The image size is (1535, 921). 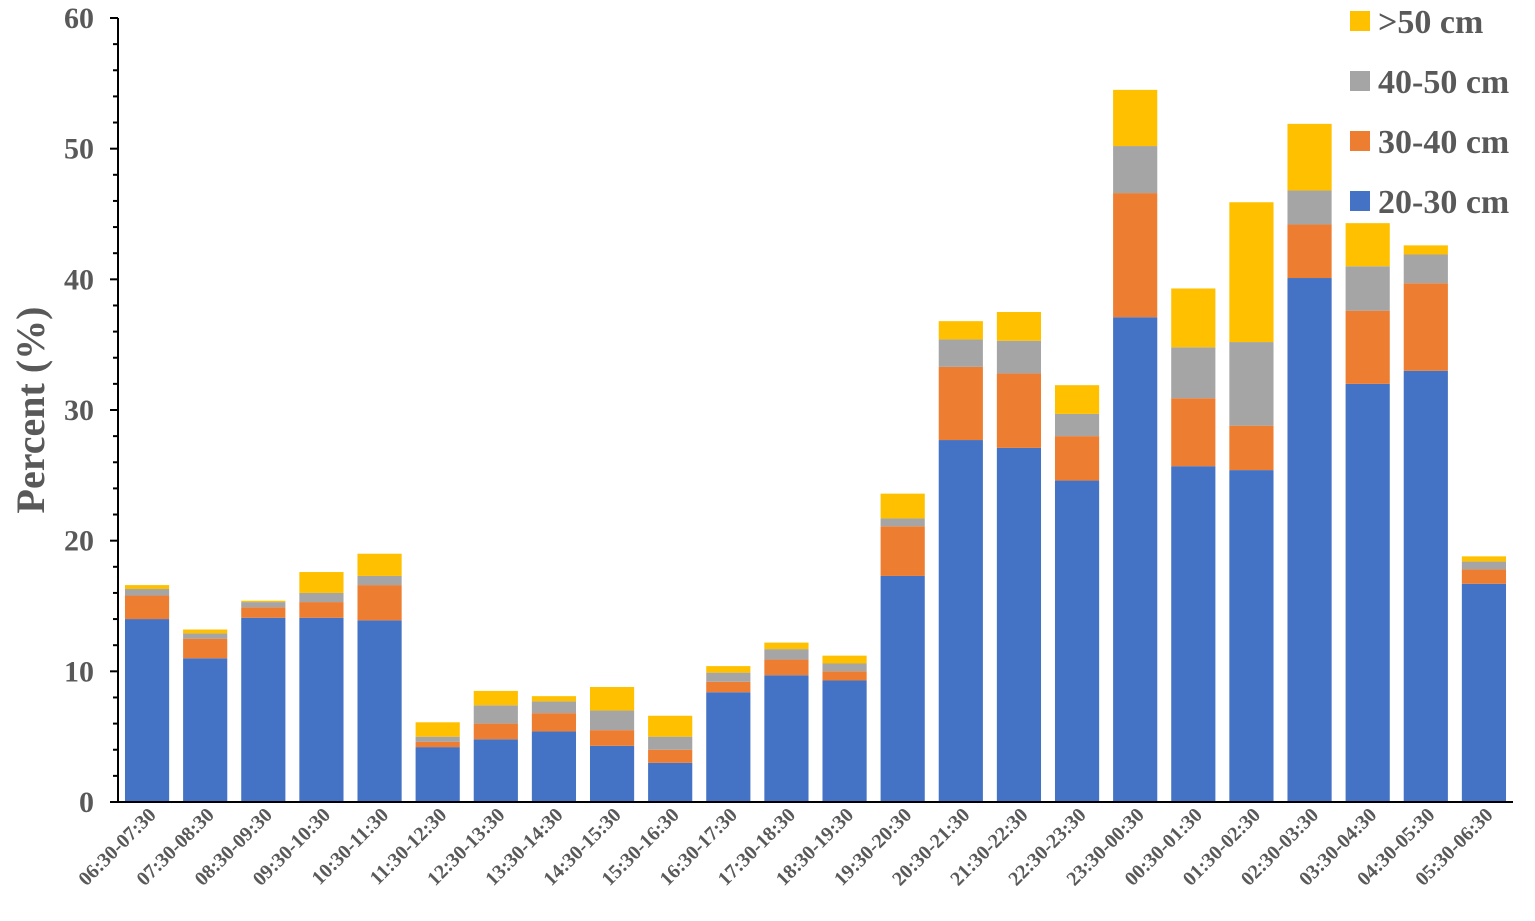 I want to click on y-tick-label: 10, so click(x=79, y=671).